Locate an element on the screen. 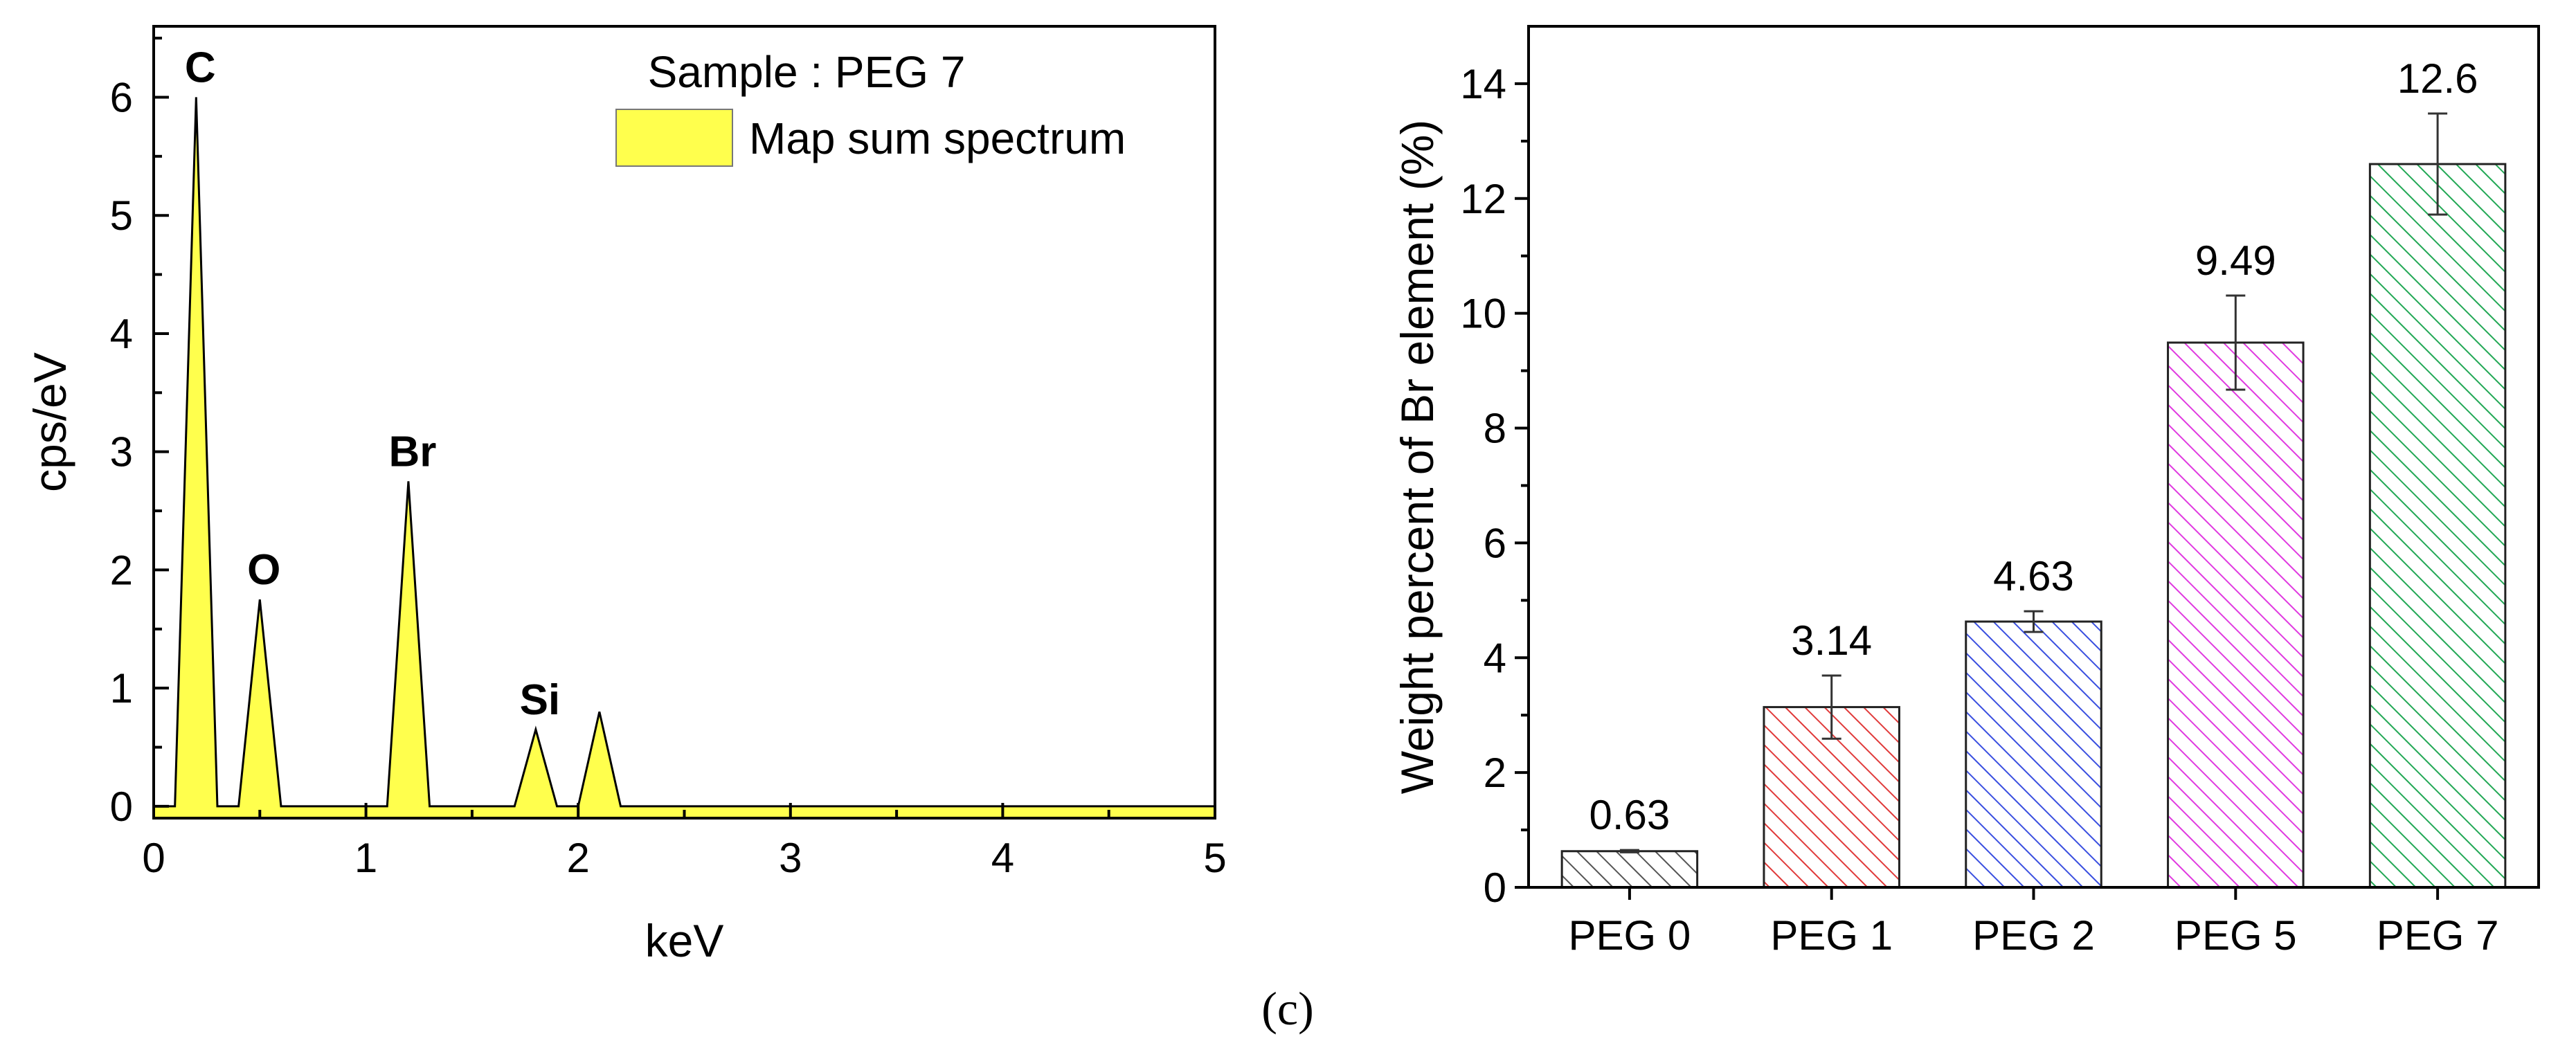 The image size is (2576, 1050). bar-value-label: 9.49 is located at coordinates (2235, 260).